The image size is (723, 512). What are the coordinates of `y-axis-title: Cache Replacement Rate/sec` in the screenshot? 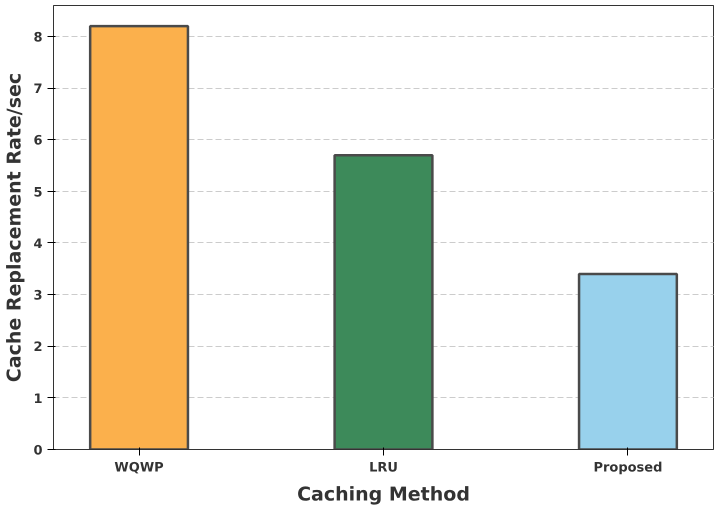 It's located at (14, 227).